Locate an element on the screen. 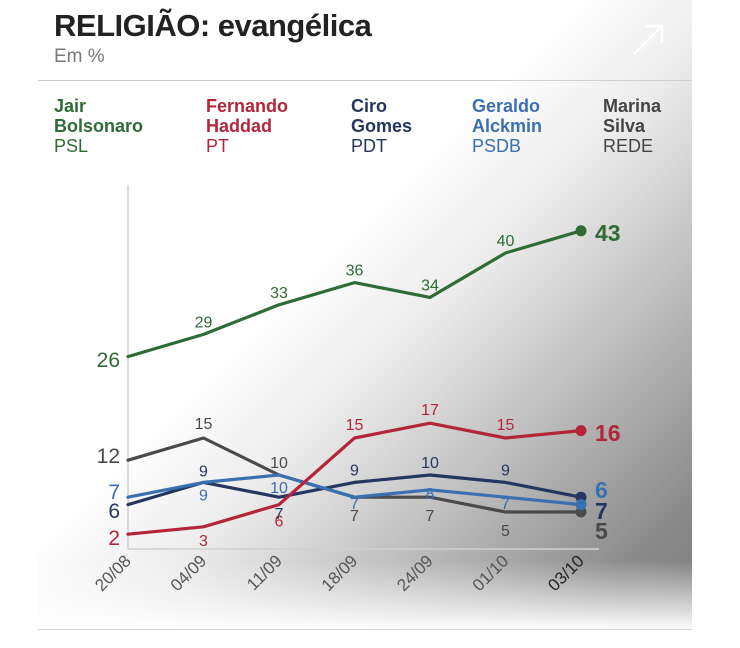 The width and height of the screenshot is (740, 648). start-value-label: 6 is located at coordinates (114, 511).